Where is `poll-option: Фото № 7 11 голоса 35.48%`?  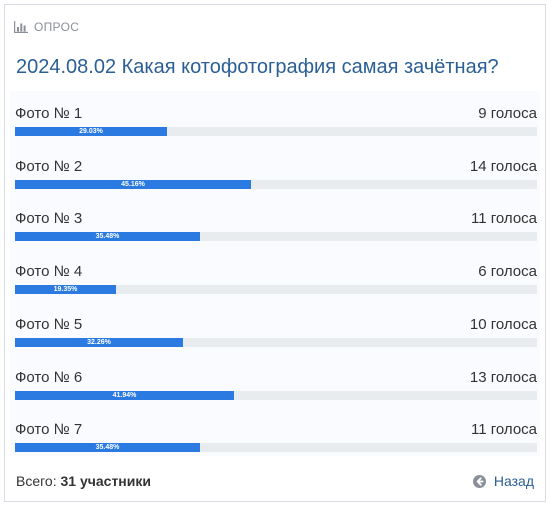 poll-option: Фото № 7 11 голоса 35.48% is located at coordinates (276, 440).